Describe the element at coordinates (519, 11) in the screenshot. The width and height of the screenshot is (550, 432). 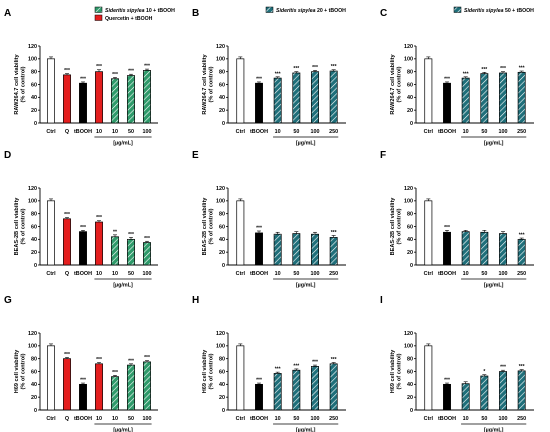
I see `legend-label-rest: 50 + tBOOH` at that location.